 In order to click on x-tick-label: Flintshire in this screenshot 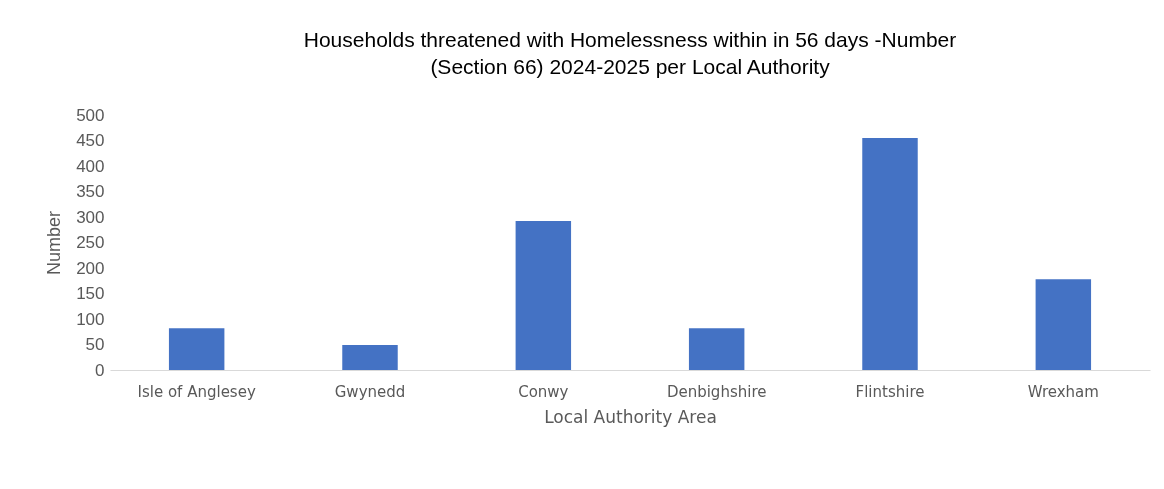, I will do `click(890, 391)`.